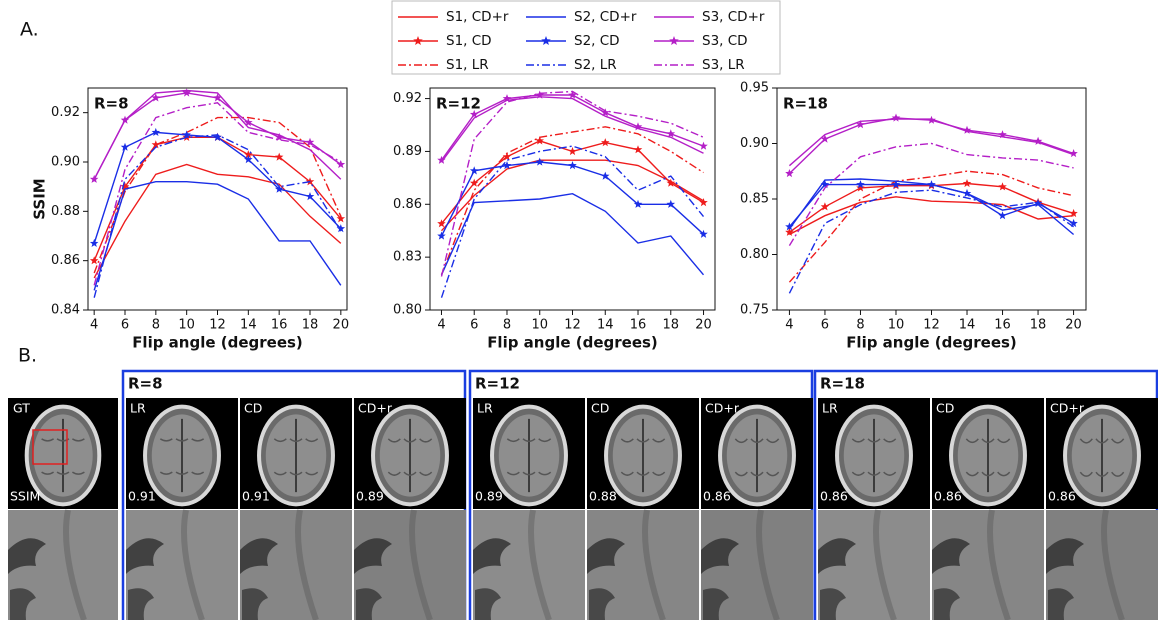 The image size is (1158, 620). I want to click on plot-area, so click(217, 193).